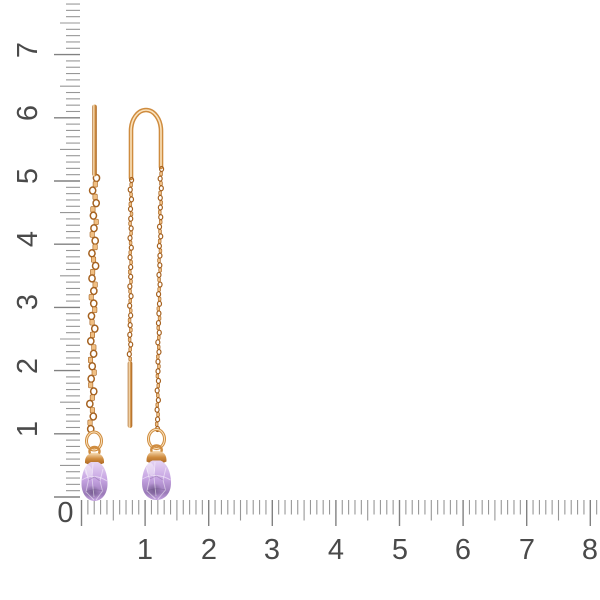 This screenshot has width=600, height=600. What do you see at coordinates (209, 550) in the screenshot?
I see `ruler-label-h2: 2` at bounding box center [209, 550].